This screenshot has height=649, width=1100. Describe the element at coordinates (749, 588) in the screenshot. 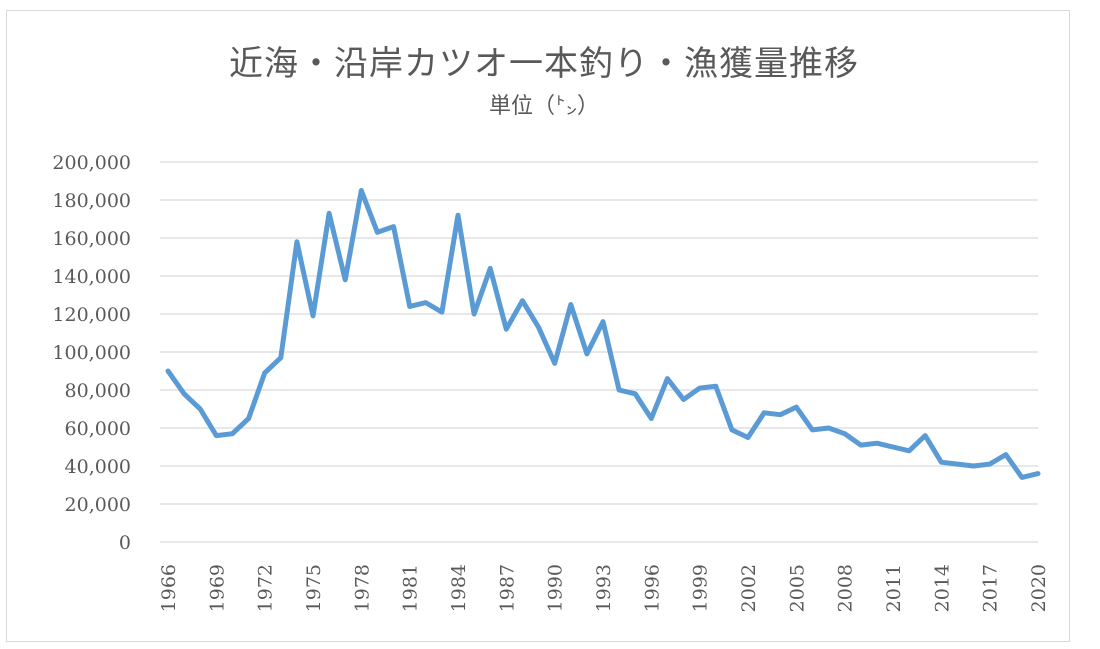

I see `x-tick-label: 2002` at that location.